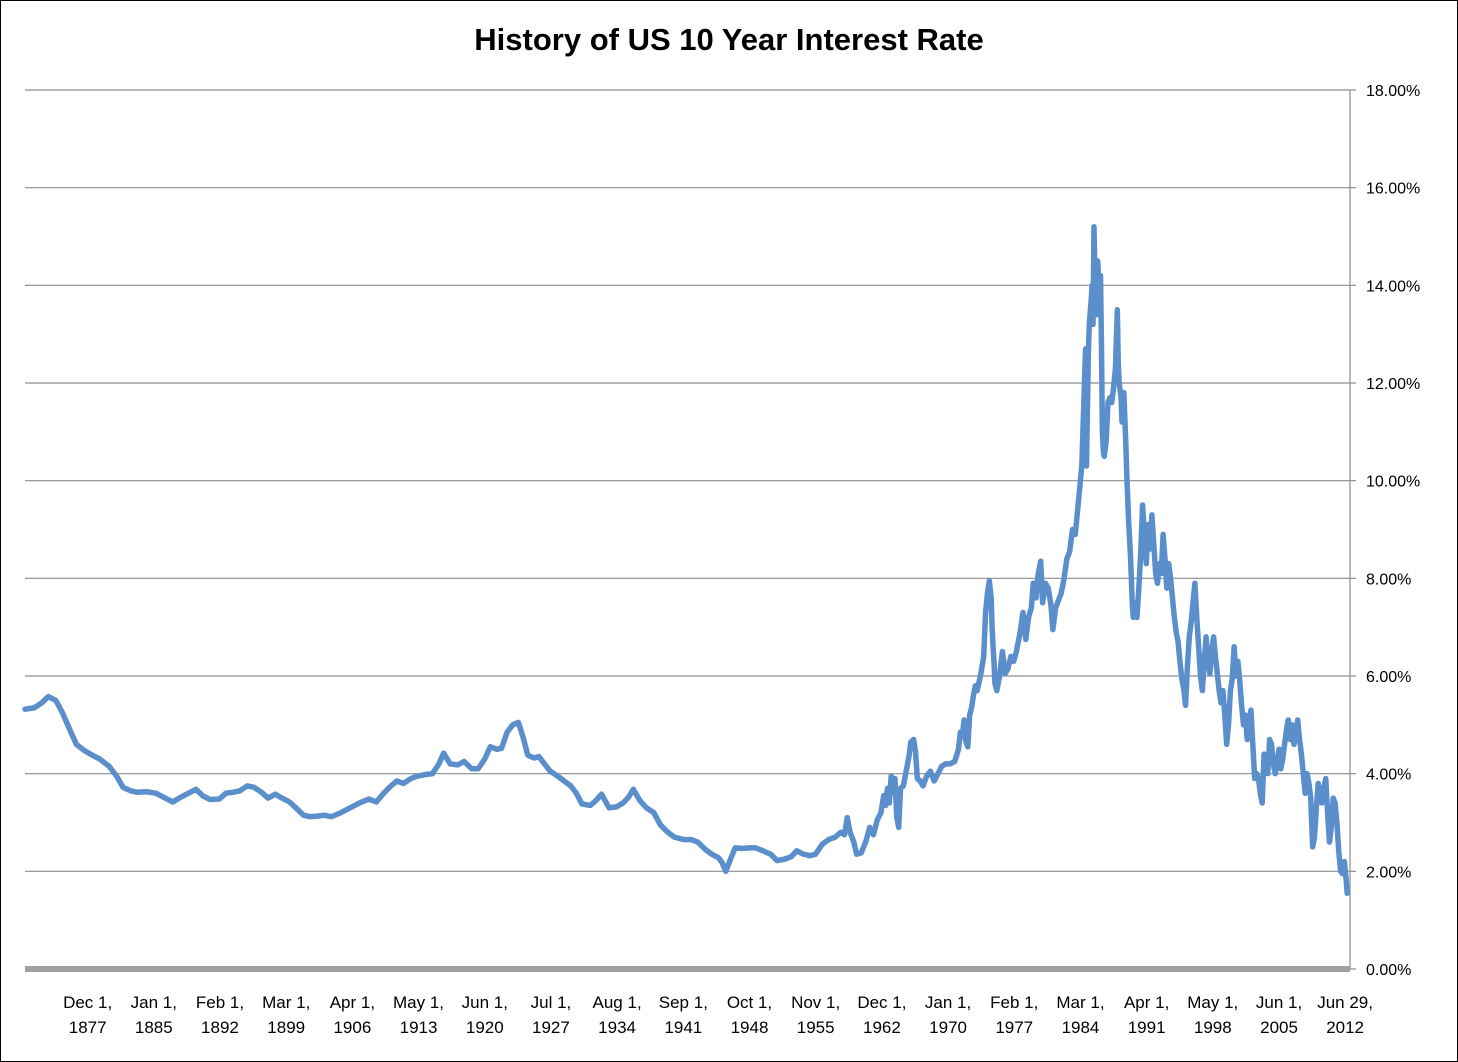 The height and width of the screenshot is (1062, 1458). What do you see at coordinates (1279, 1015) in the screenshot?
I see `x-tick-label: Jun 1, 2005` at bounding box center [1279, 1015].